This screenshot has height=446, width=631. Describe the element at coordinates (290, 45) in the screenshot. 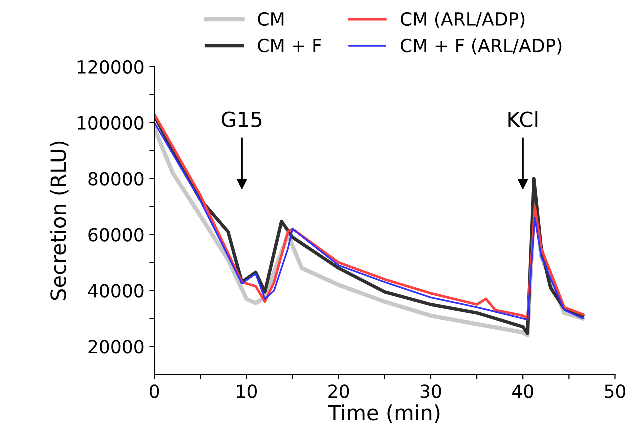

I see `legend-label: CM + F` at that location.